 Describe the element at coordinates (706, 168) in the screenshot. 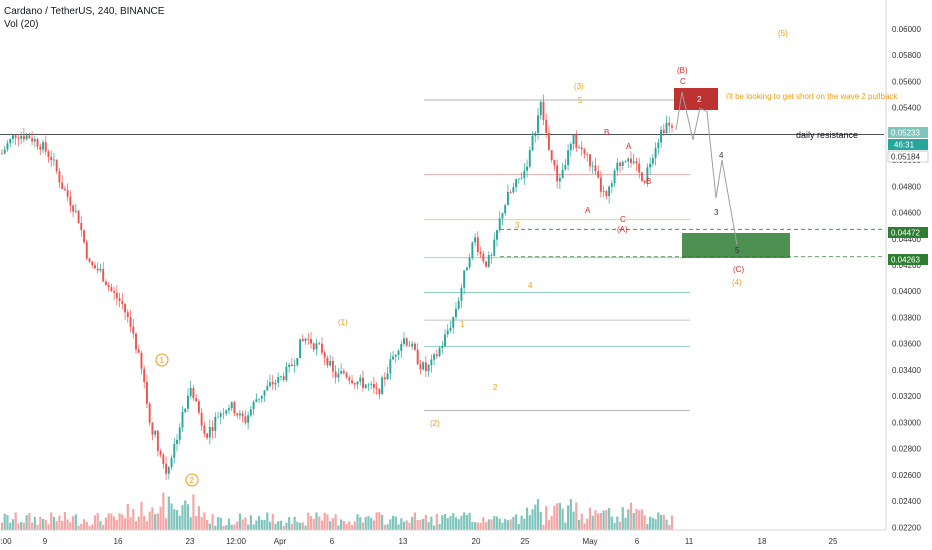

I see `projection-path` at that location.